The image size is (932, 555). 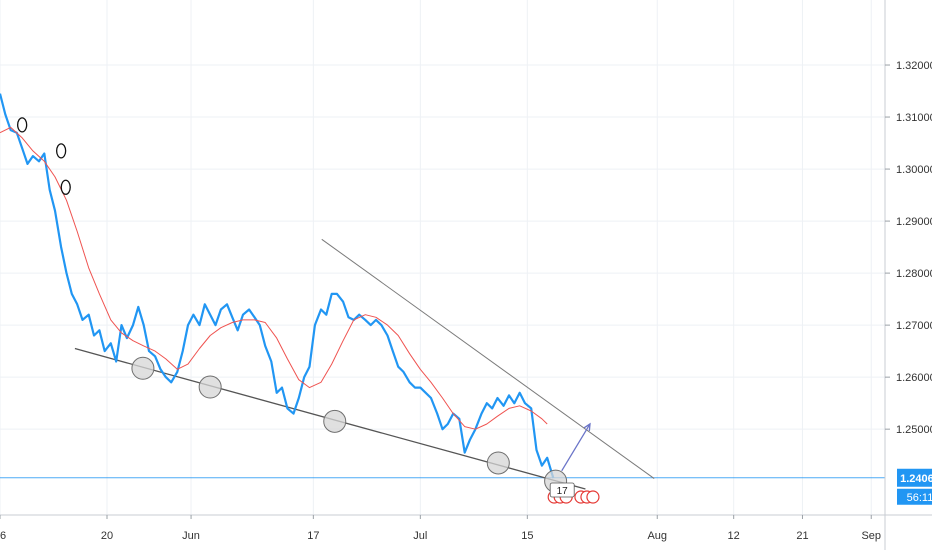 I want to click on x-tick-label: 12, so click(x=734, y=536).